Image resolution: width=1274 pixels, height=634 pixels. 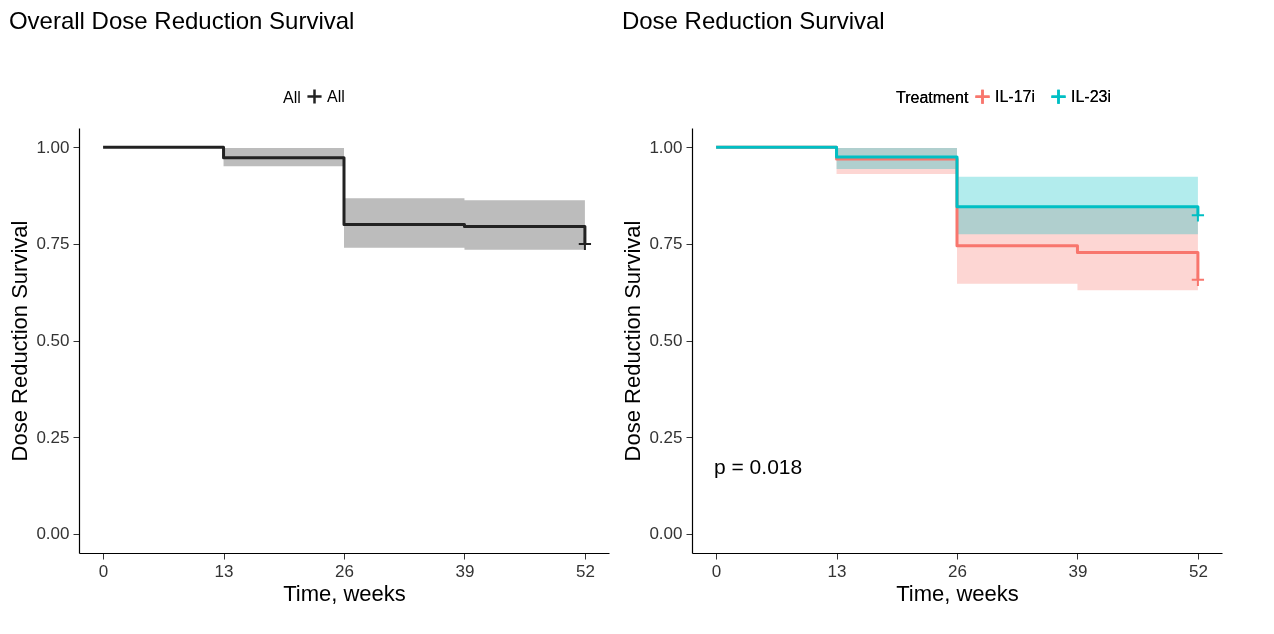 I want to click on legend-title: All, so click(x=292, y=97).